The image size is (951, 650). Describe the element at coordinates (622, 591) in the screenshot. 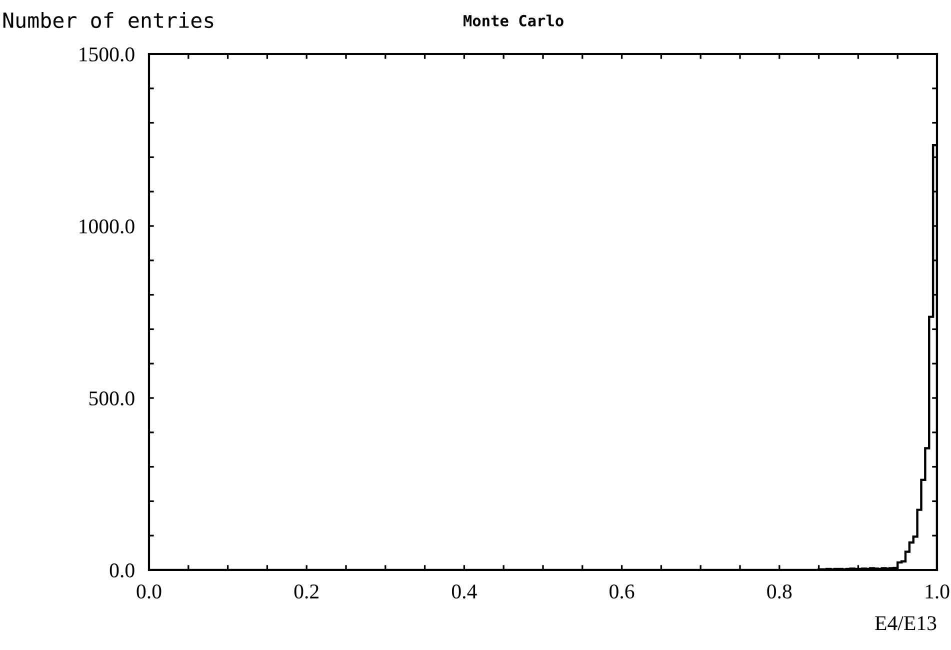

I see `x-tick-label: 0.6` at that location.